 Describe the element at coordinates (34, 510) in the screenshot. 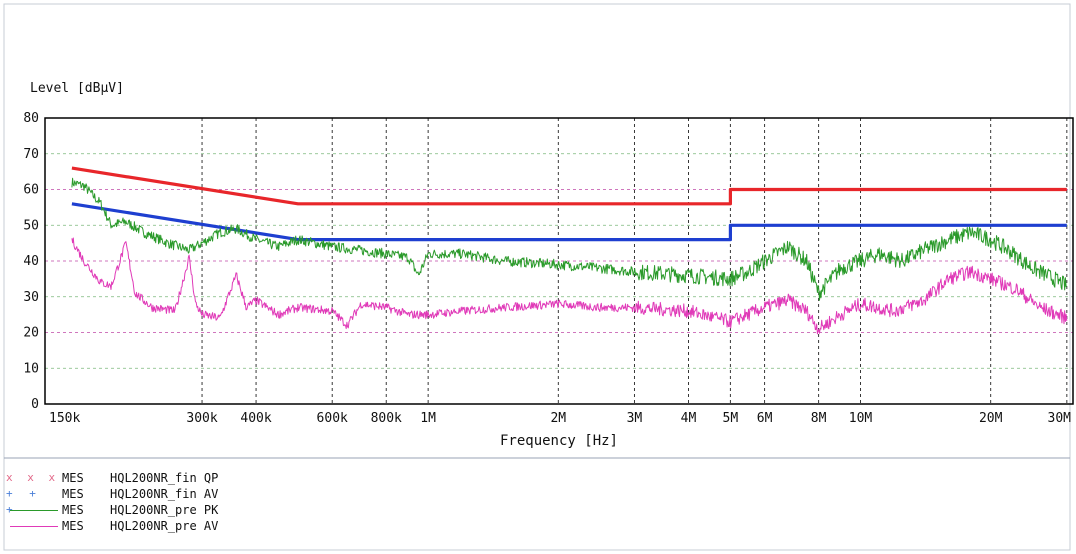

I see `green-line-icon` at that location.